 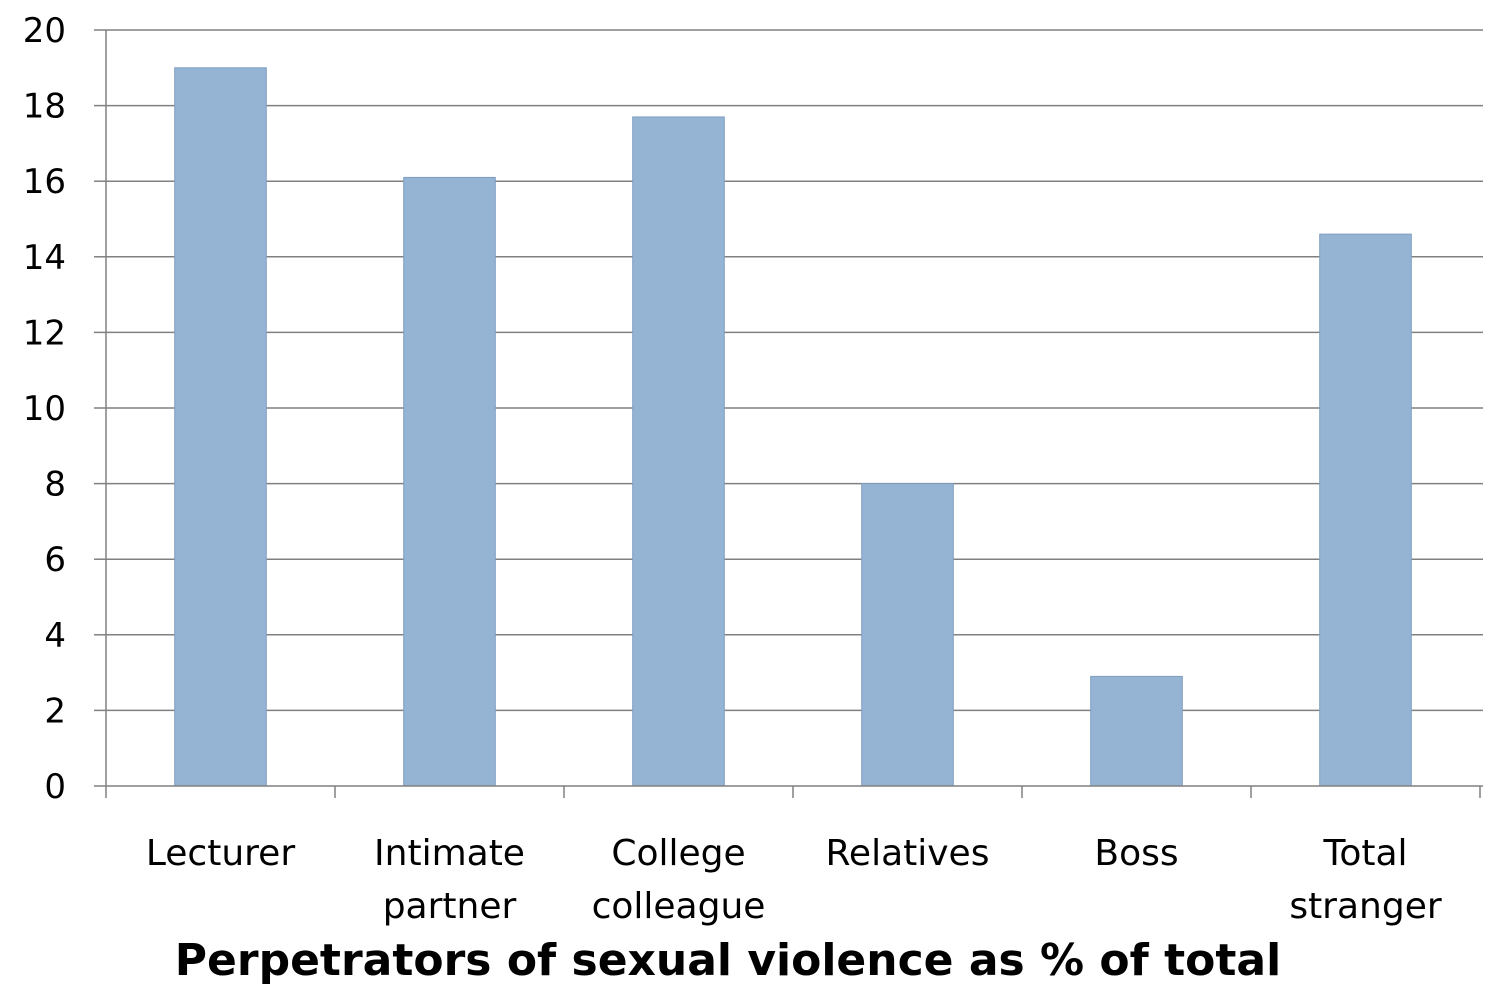 I want to click on y-tick-label: 12, so click(x=44, y=333).